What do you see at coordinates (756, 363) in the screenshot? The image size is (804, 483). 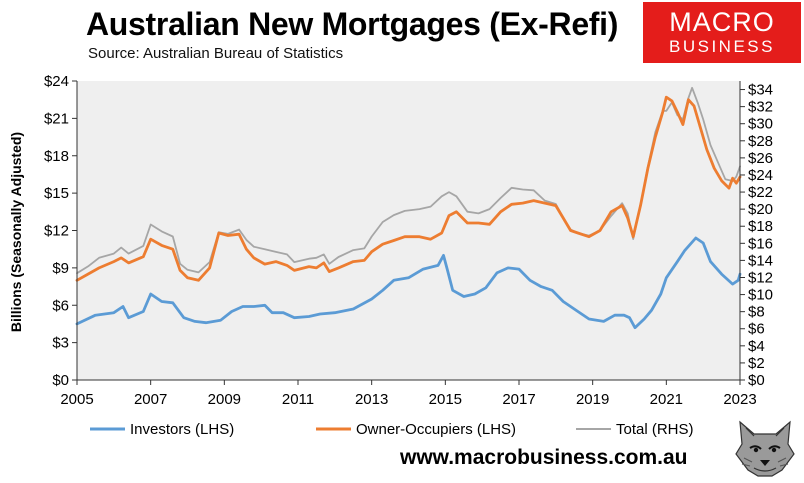 I see `right-tick-label: $2` at bounding box center [756, 363].